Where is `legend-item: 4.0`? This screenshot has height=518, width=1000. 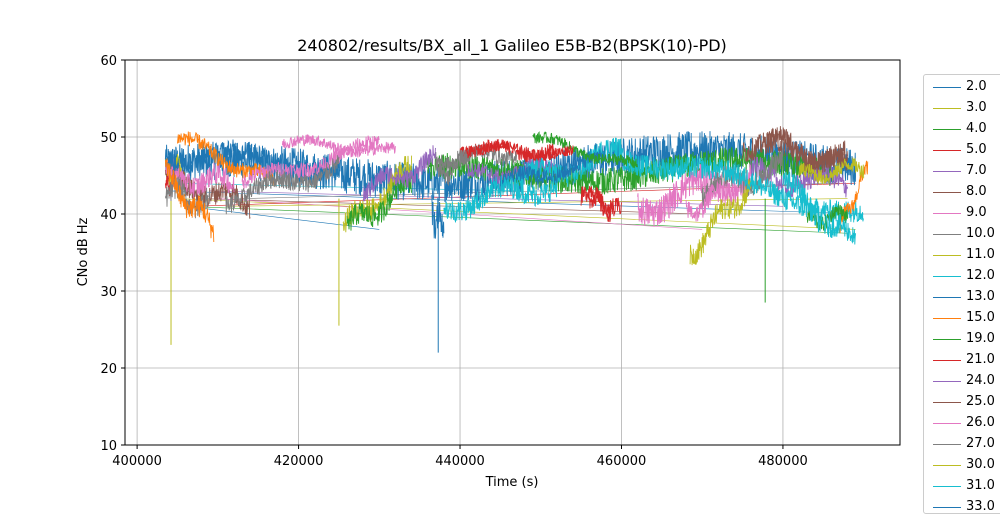 legend-item: 4.0 is located at coordinates (962, 129).